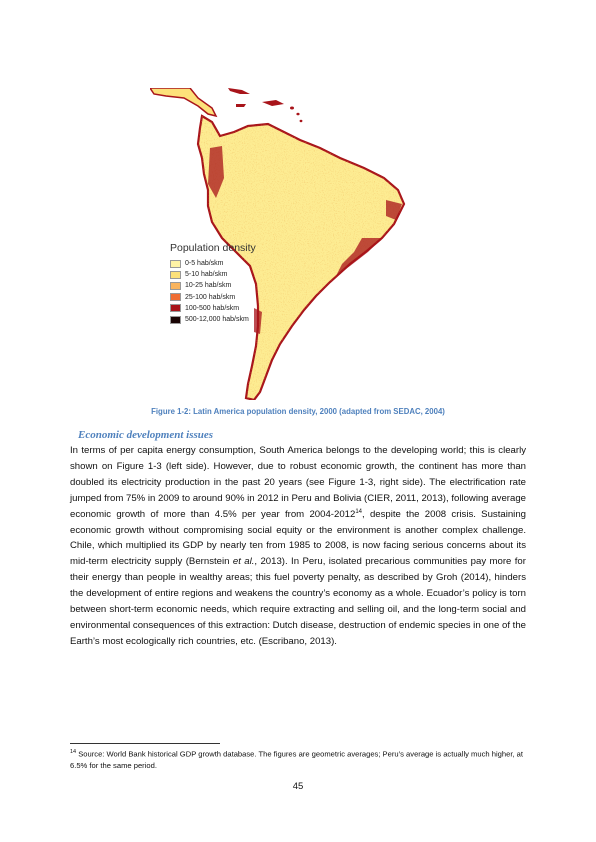 This screenshot has height=842, width=596. What do you see at coordinates (73, 752) in the screenshot?
I see `footnote-number: 14` at bounding box center [73, 752].